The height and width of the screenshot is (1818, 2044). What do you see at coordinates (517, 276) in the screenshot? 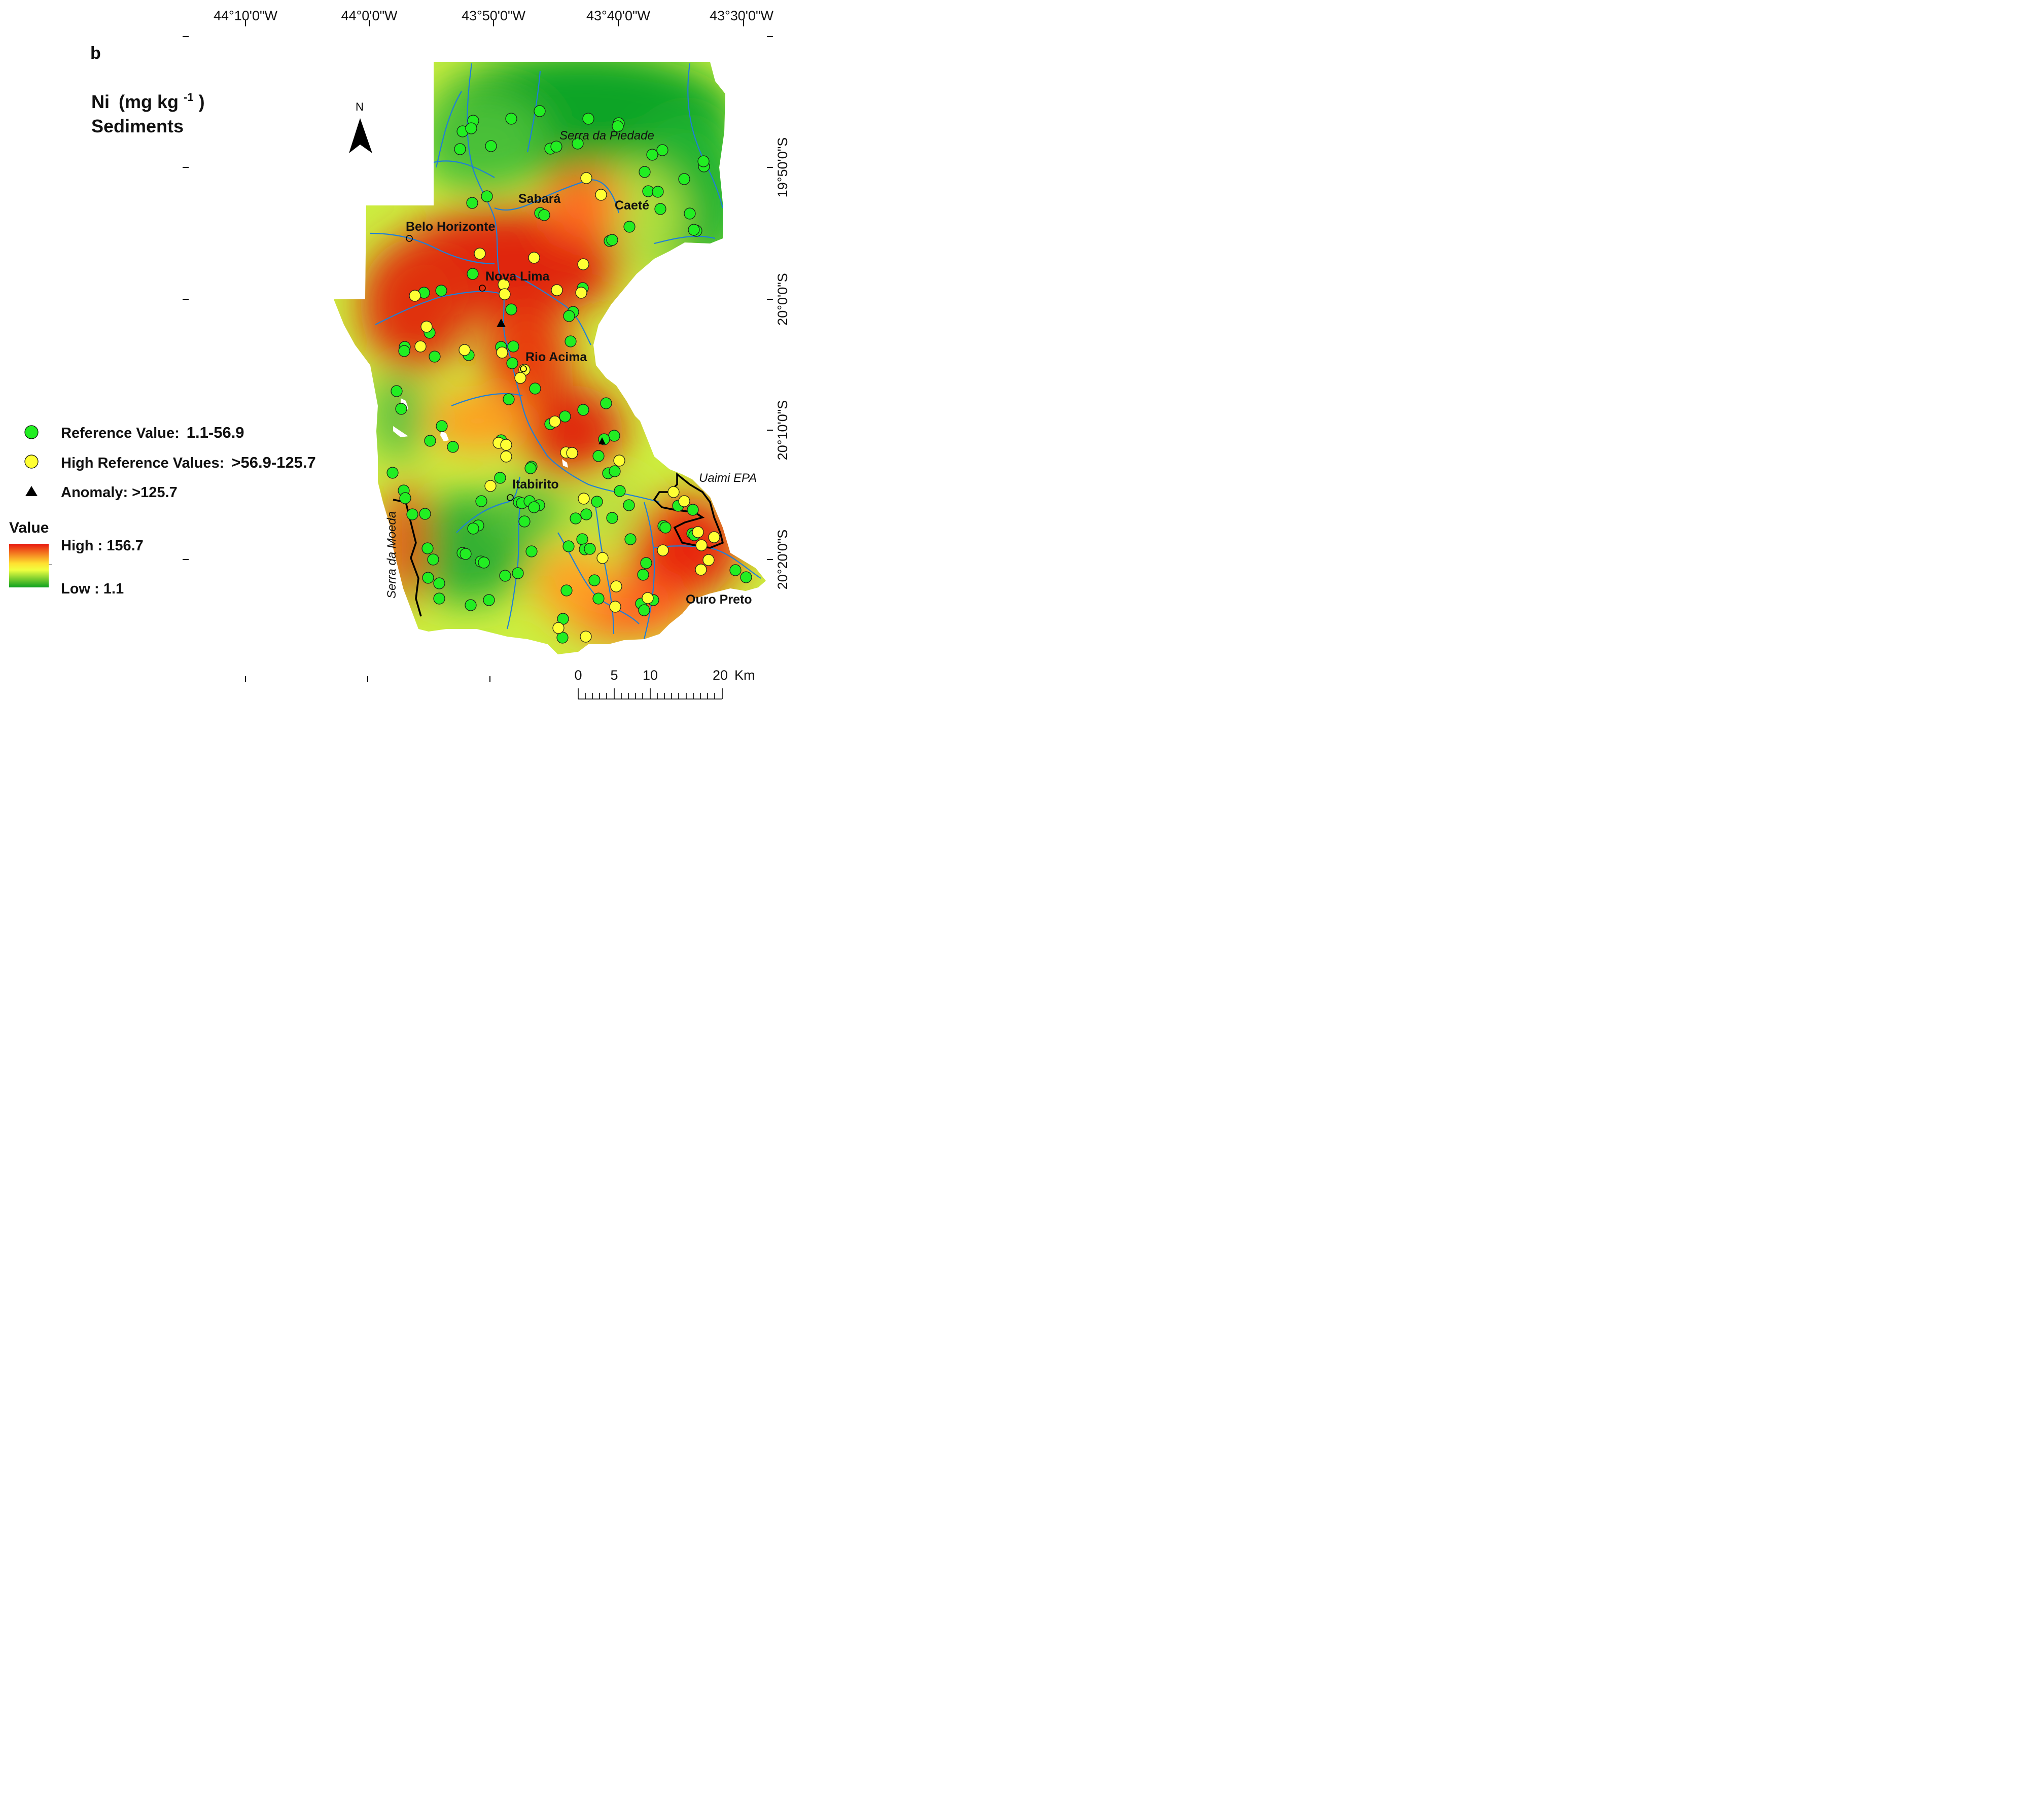
I see `label-nova-lima: Nova Lima` at bounding box center [517, 276].